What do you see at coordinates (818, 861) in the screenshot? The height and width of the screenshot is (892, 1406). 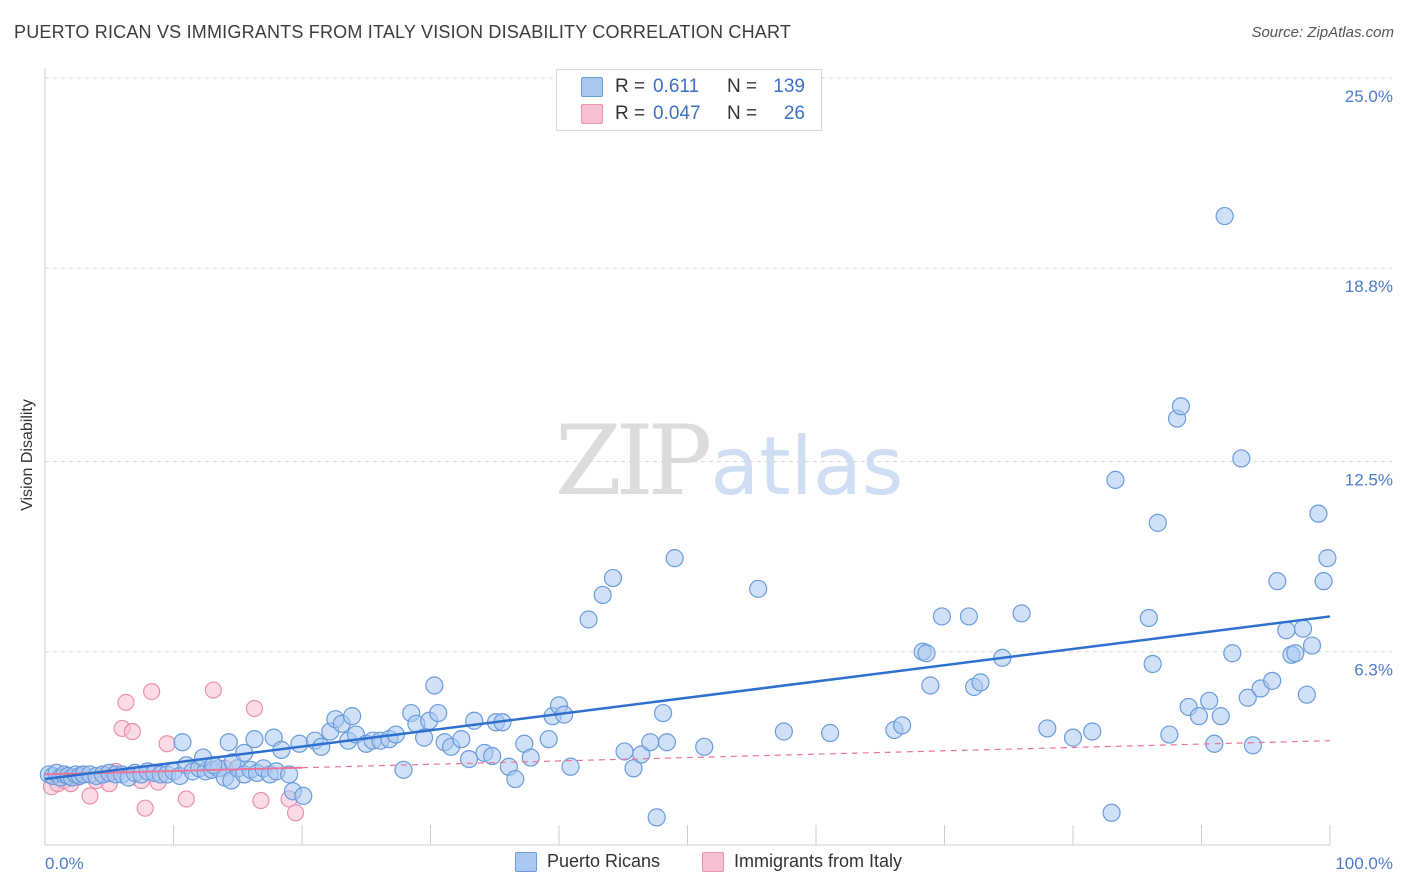 I see `legend-label-italy: Immigrants from Italy` at bounding box center [818, 861].